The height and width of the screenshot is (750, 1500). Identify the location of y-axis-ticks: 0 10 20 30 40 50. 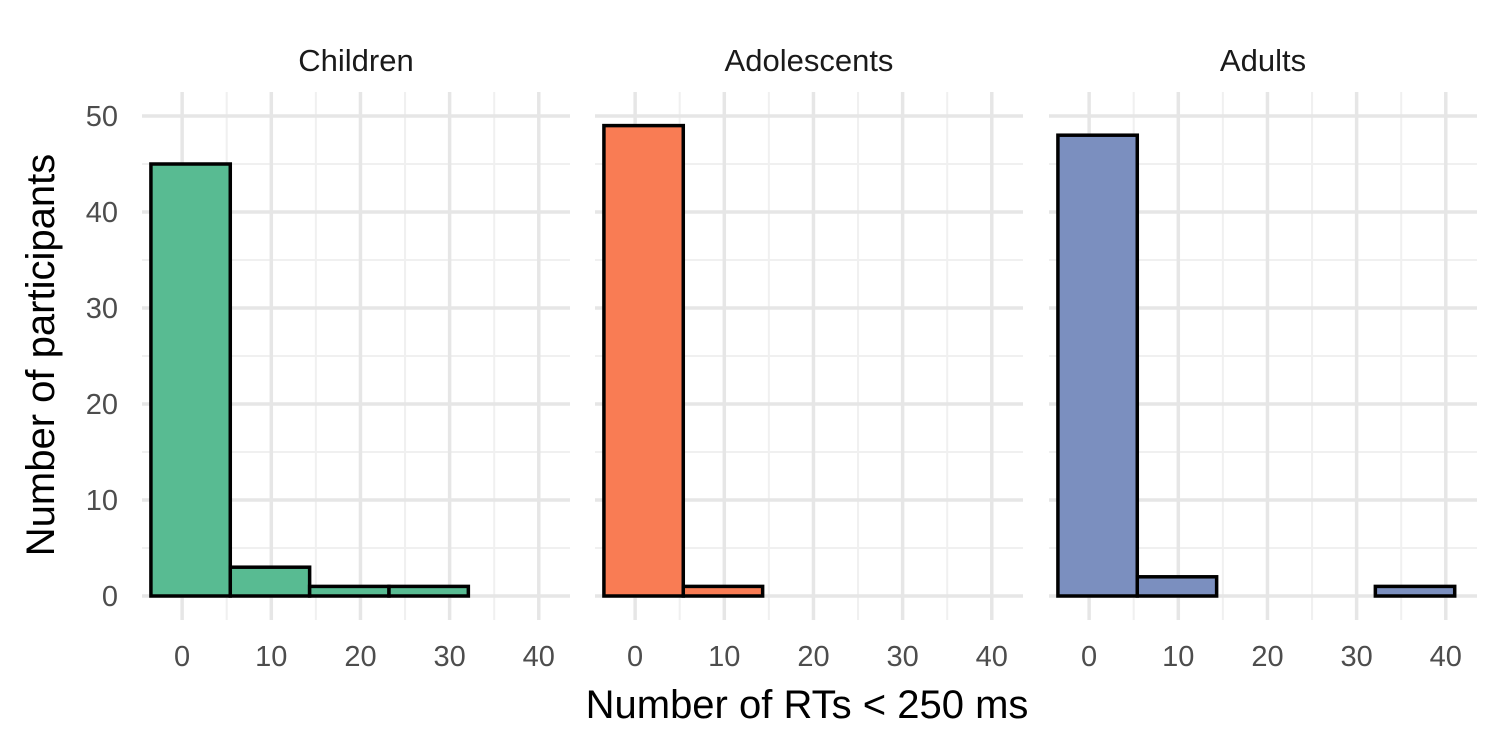
(102, 357).